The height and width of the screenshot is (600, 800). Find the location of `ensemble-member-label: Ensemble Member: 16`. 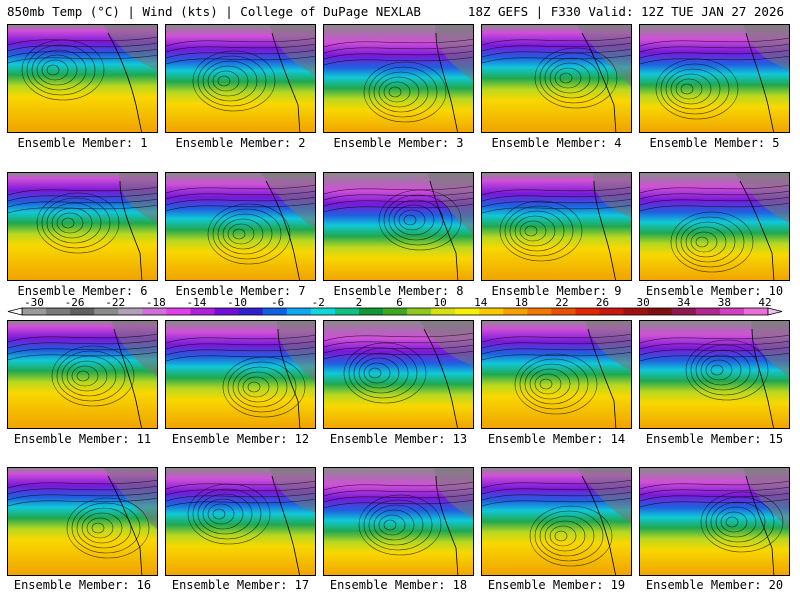

ensemble-member-label: Ensemble Member: 16 is located at coordinates (82, 585).